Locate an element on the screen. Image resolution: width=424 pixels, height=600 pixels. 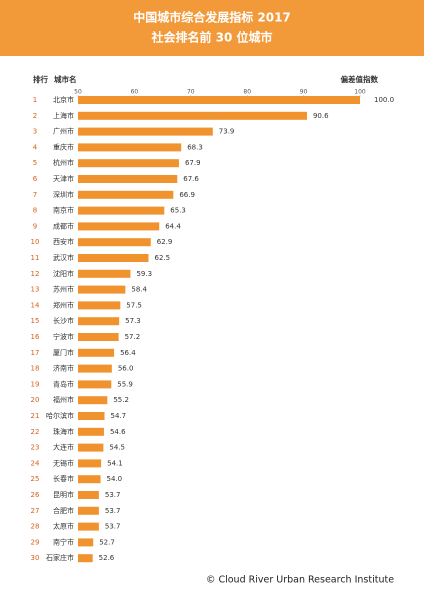
rank: 4 is located at coordinates (35, 147).